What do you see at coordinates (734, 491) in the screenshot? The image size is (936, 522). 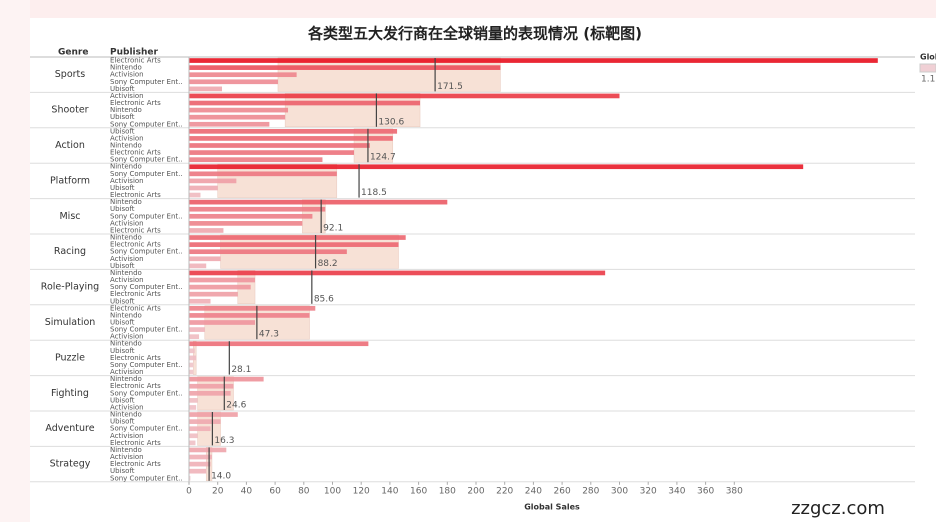 I see `x-tick-label: 380` at bounding box center [734, 491].